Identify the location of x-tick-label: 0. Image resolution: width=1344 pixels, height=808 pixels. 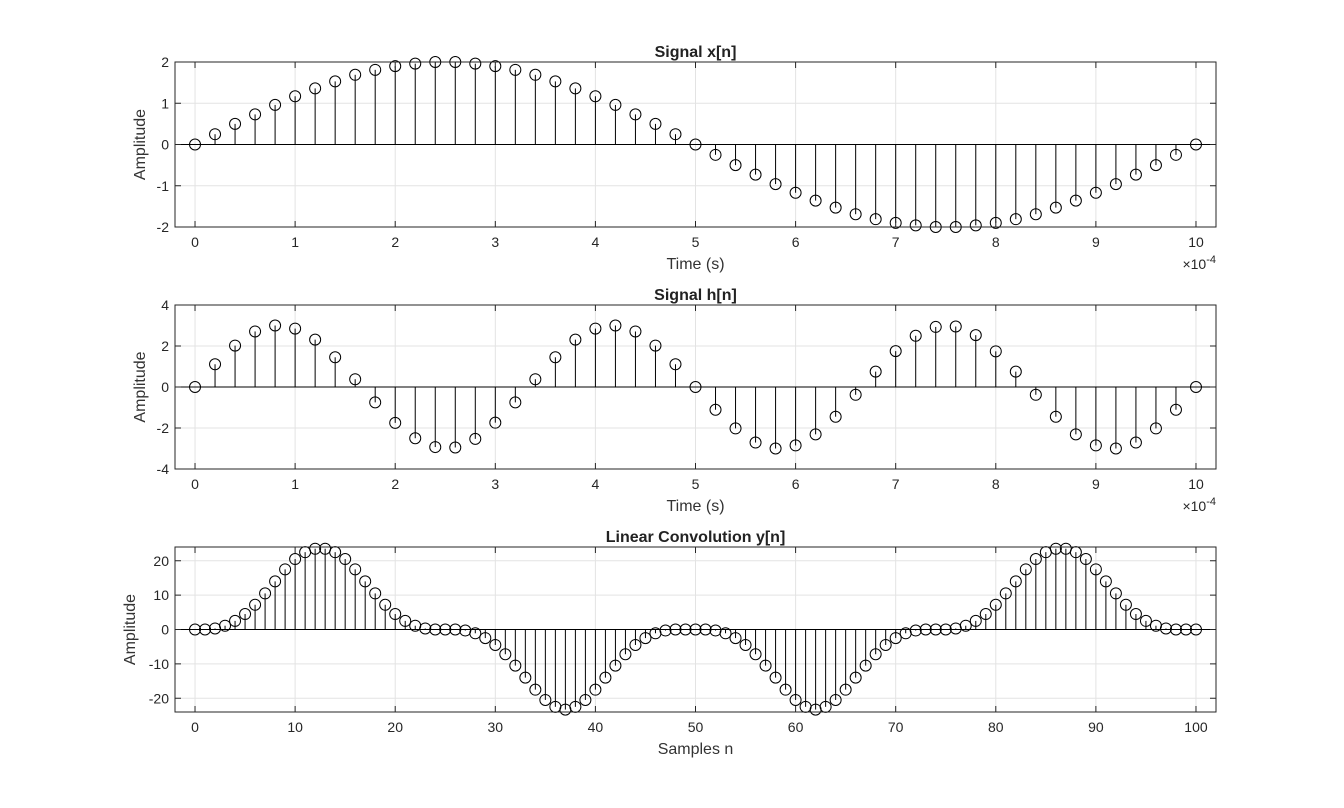
(195, 727).